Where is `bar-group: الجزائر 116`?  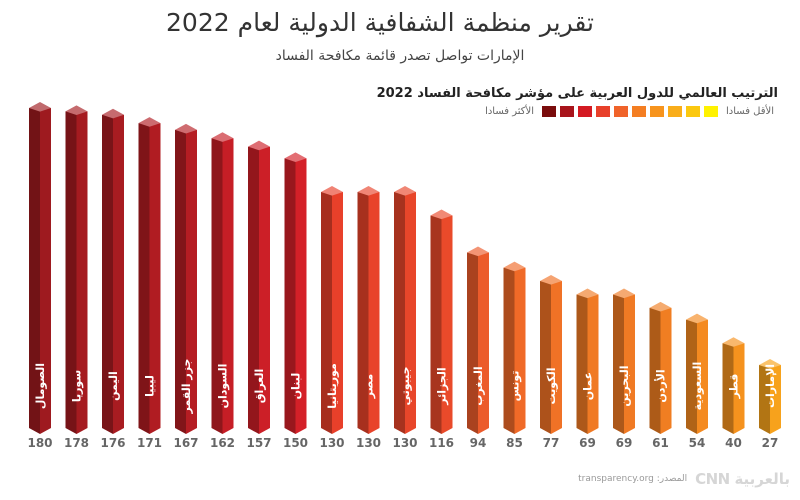 bar-group: الجزائر 116 is located at coordinates (441, 329).